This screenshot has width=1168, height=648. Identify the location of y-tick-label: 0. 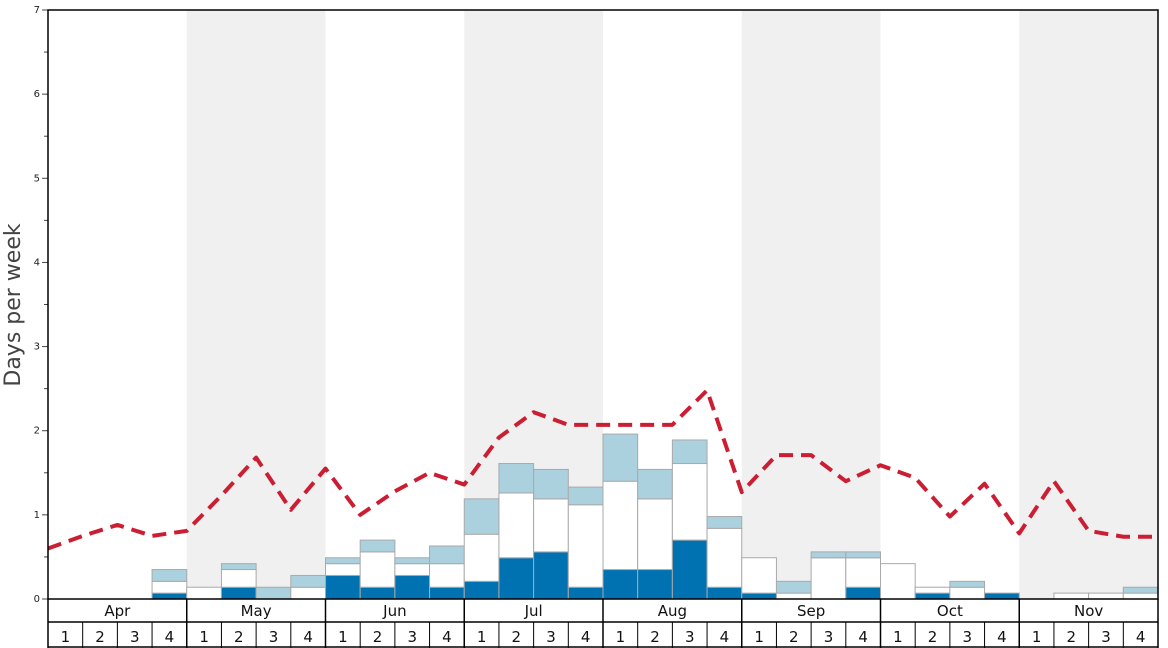
(37, 599).